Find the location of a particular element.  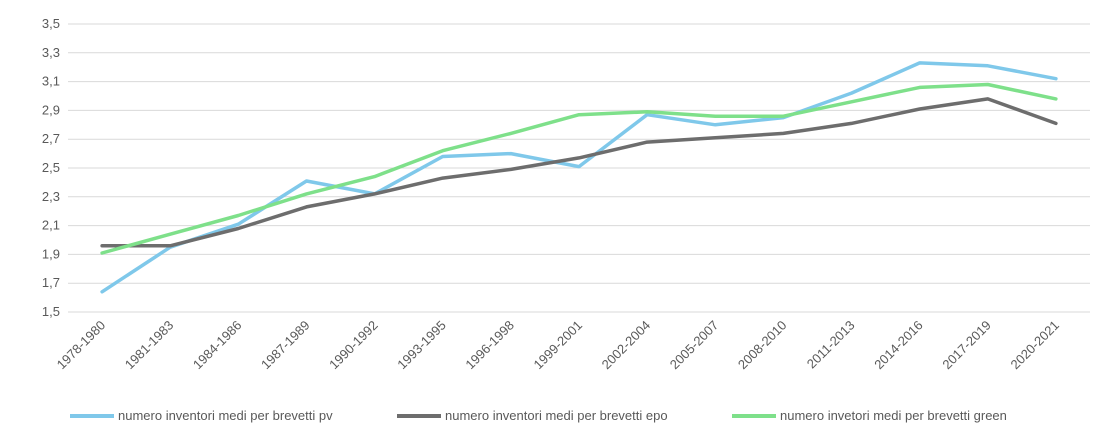

x-tick-label: 2011-2013 is located at coordinates (831, 345).